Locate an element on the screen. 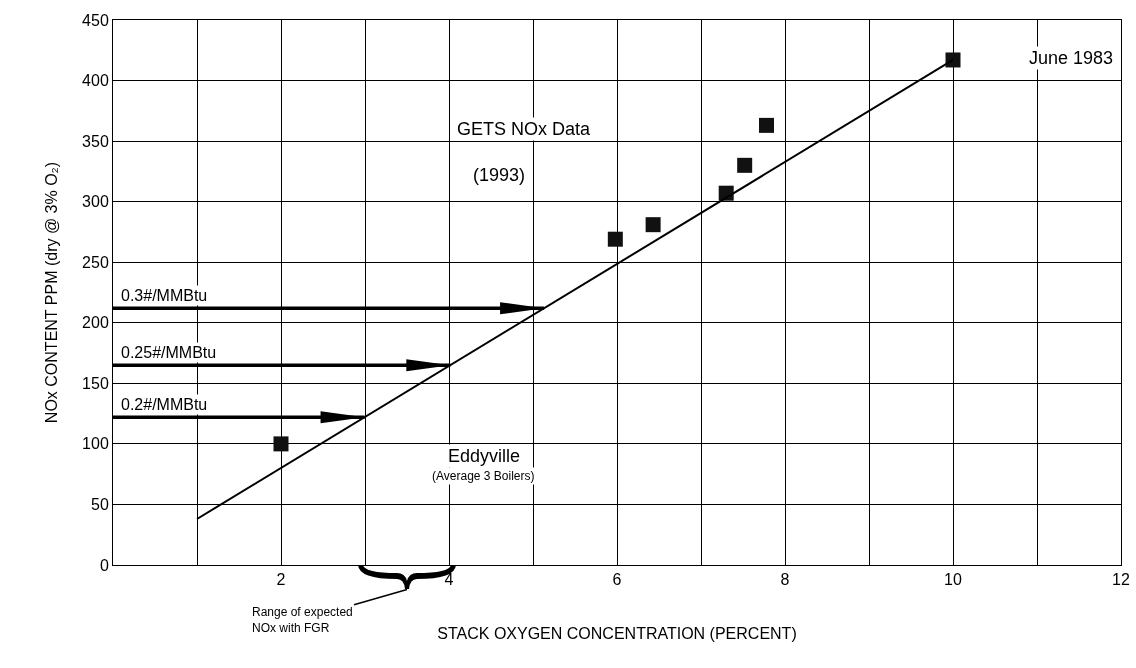 The width and height of the screenshot is (1136, 668). annotation: June 1983 is located at coordinates (1071, 58).